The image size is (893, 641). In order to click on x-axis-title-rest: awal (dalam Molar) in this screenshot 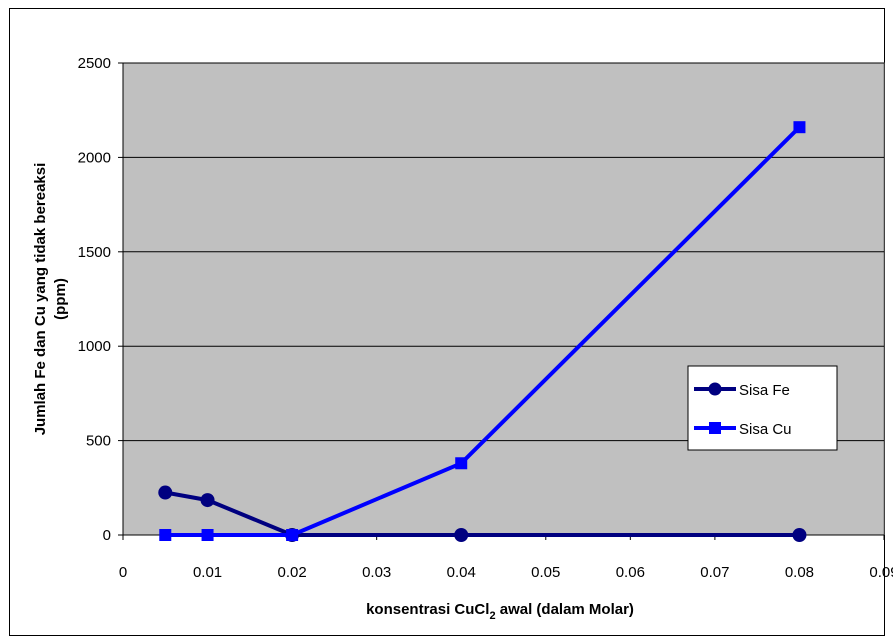, I will do `click(565, 609)`.